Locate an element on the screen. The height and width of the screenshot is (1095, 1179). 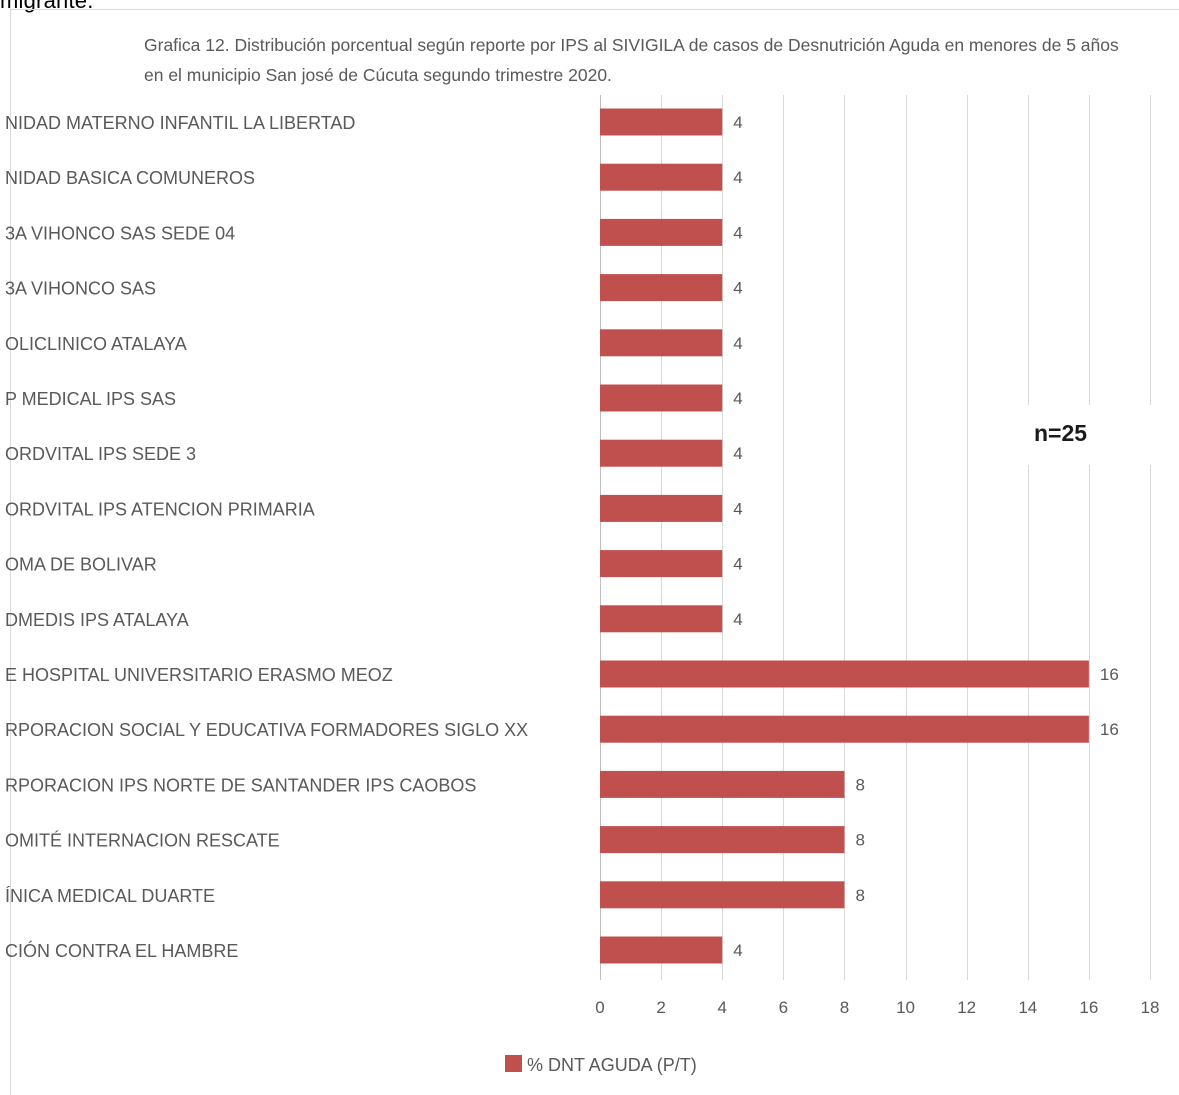
data-label-14: 8 is located at coordinates (859, 840).